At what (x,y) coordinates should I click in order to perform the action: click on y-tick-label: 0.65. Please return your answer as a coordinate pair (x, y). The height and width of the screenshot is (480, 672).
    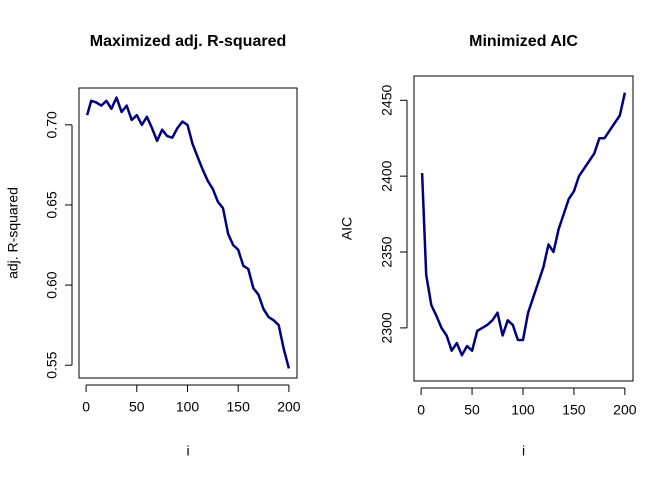
    Looking at the image, I should click on (52, 204).